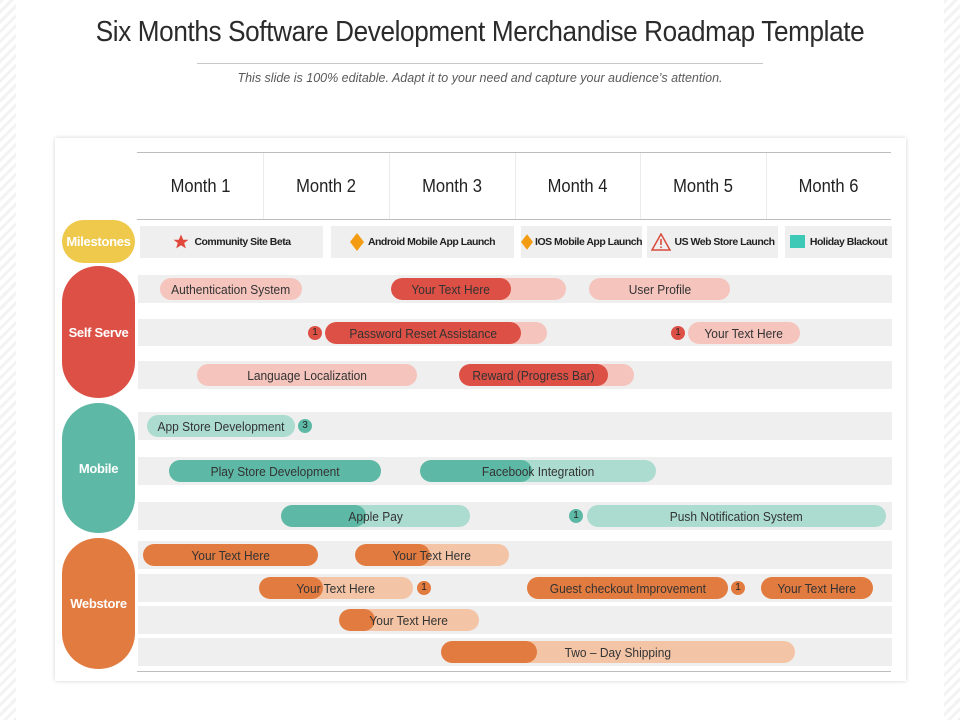  I want to click on task-bar: Guest checkout Improvement, so click(627, 588).